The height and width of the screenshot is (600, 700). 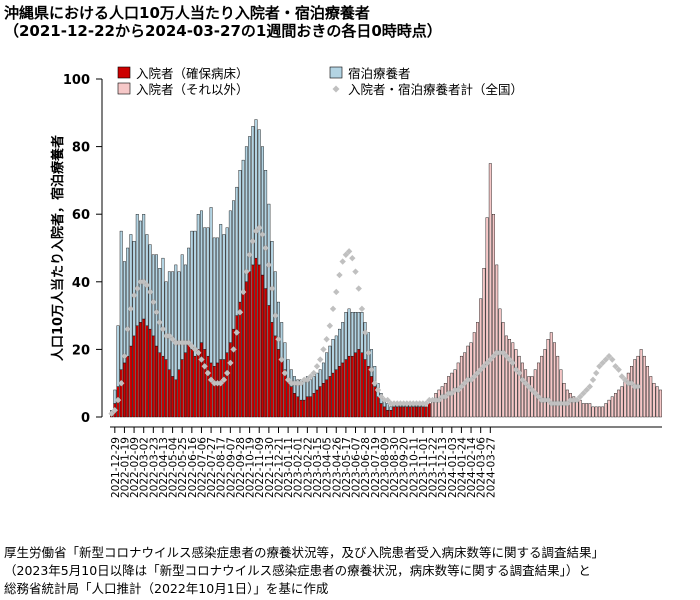 I want to click on x-tick-label: 2024-03-27, so click(x=491, y=467).